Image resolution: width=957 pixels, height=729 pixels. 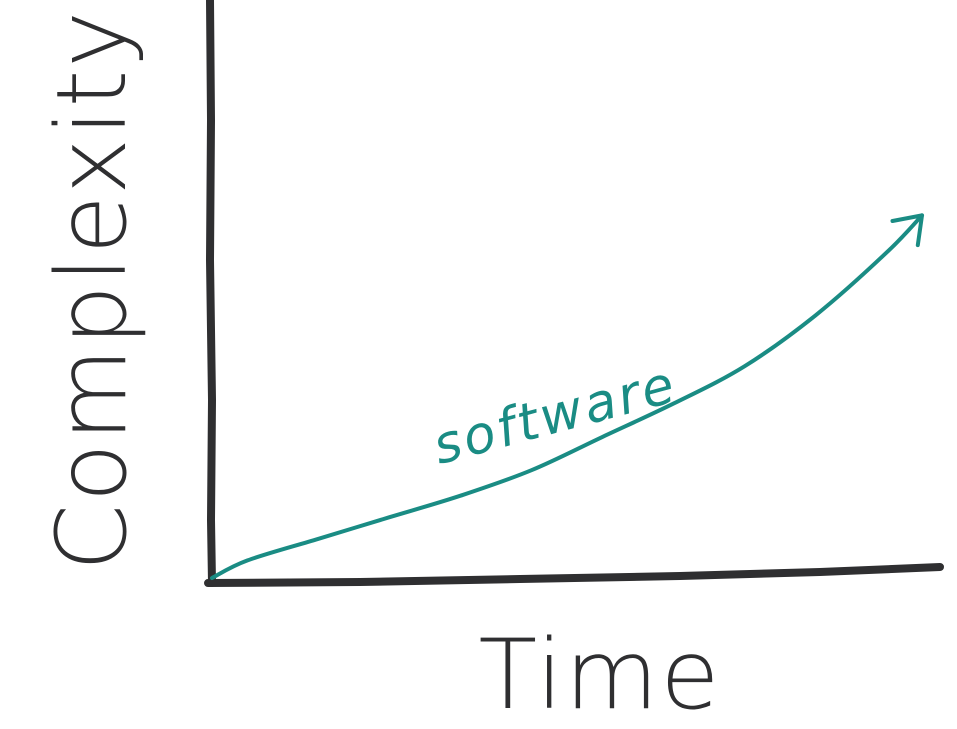 I want to click on x-axis-line, so click(x=574, y=575).